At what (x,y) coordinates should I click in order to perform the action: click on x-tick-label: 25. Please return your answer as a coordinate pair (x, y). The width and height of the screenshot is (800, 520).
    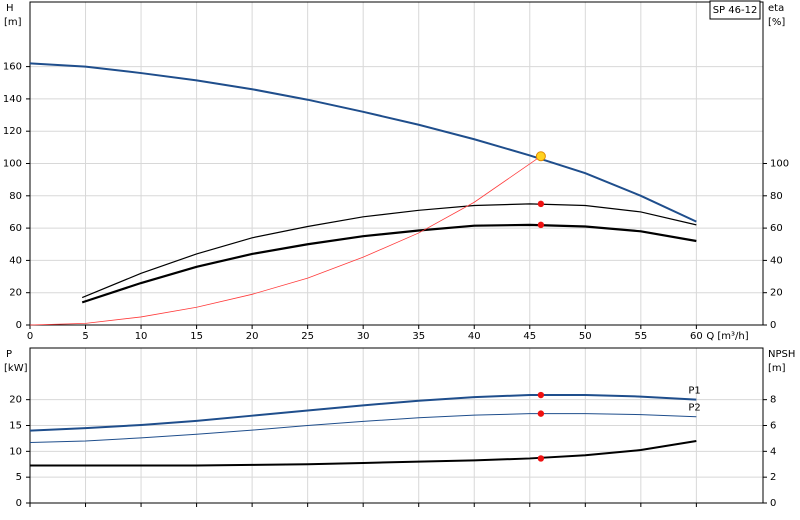
    Looking at the image, I should click on (307, 336).